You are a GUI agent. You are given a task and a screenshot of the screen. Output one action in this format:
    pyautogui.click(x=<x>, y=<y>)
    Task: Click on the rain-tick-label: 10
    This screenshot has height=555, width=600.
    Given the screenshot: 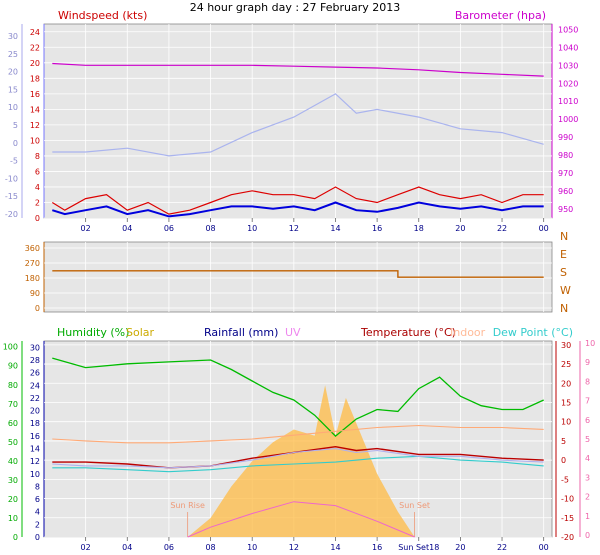 What is the action you would take?
    pyautogui.click(x=35, y=474)
    